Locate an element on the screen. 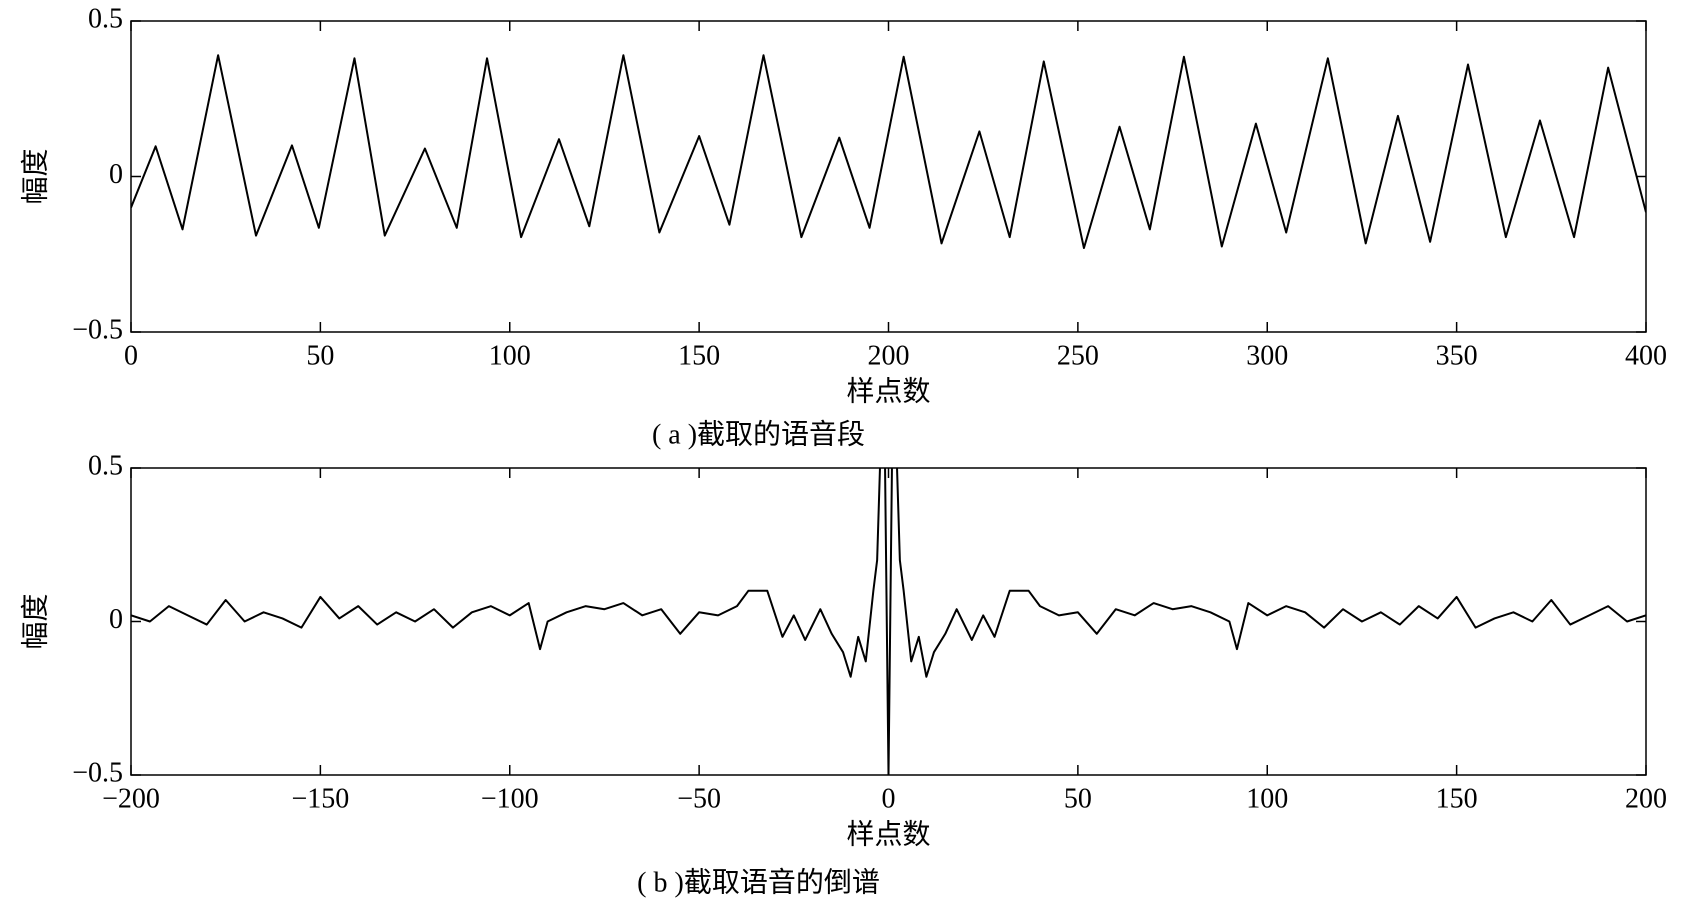 The height and width of the screenshot is (900, 1681). x-tick-label: 300 is located at coordinates (1267, 355).